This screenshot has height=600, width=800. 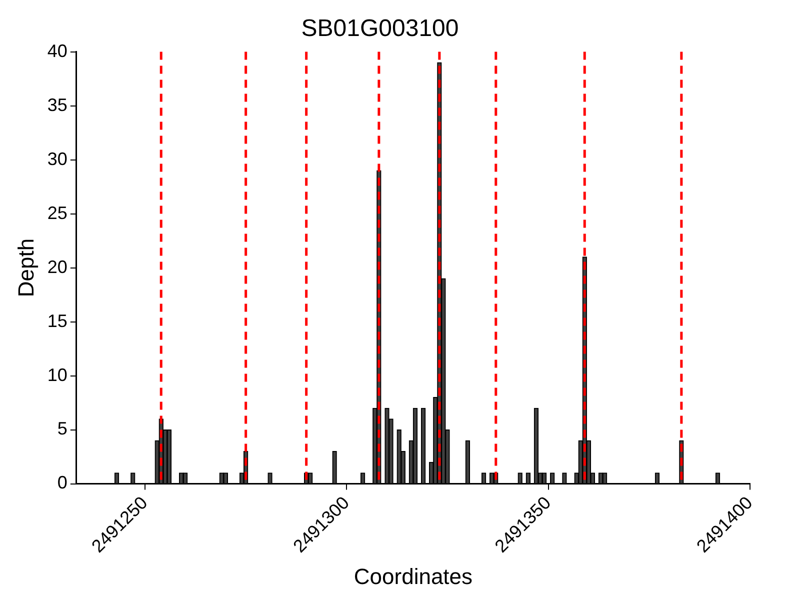 I want to click on y-tick-label: 5, so click(x=62, y=428).